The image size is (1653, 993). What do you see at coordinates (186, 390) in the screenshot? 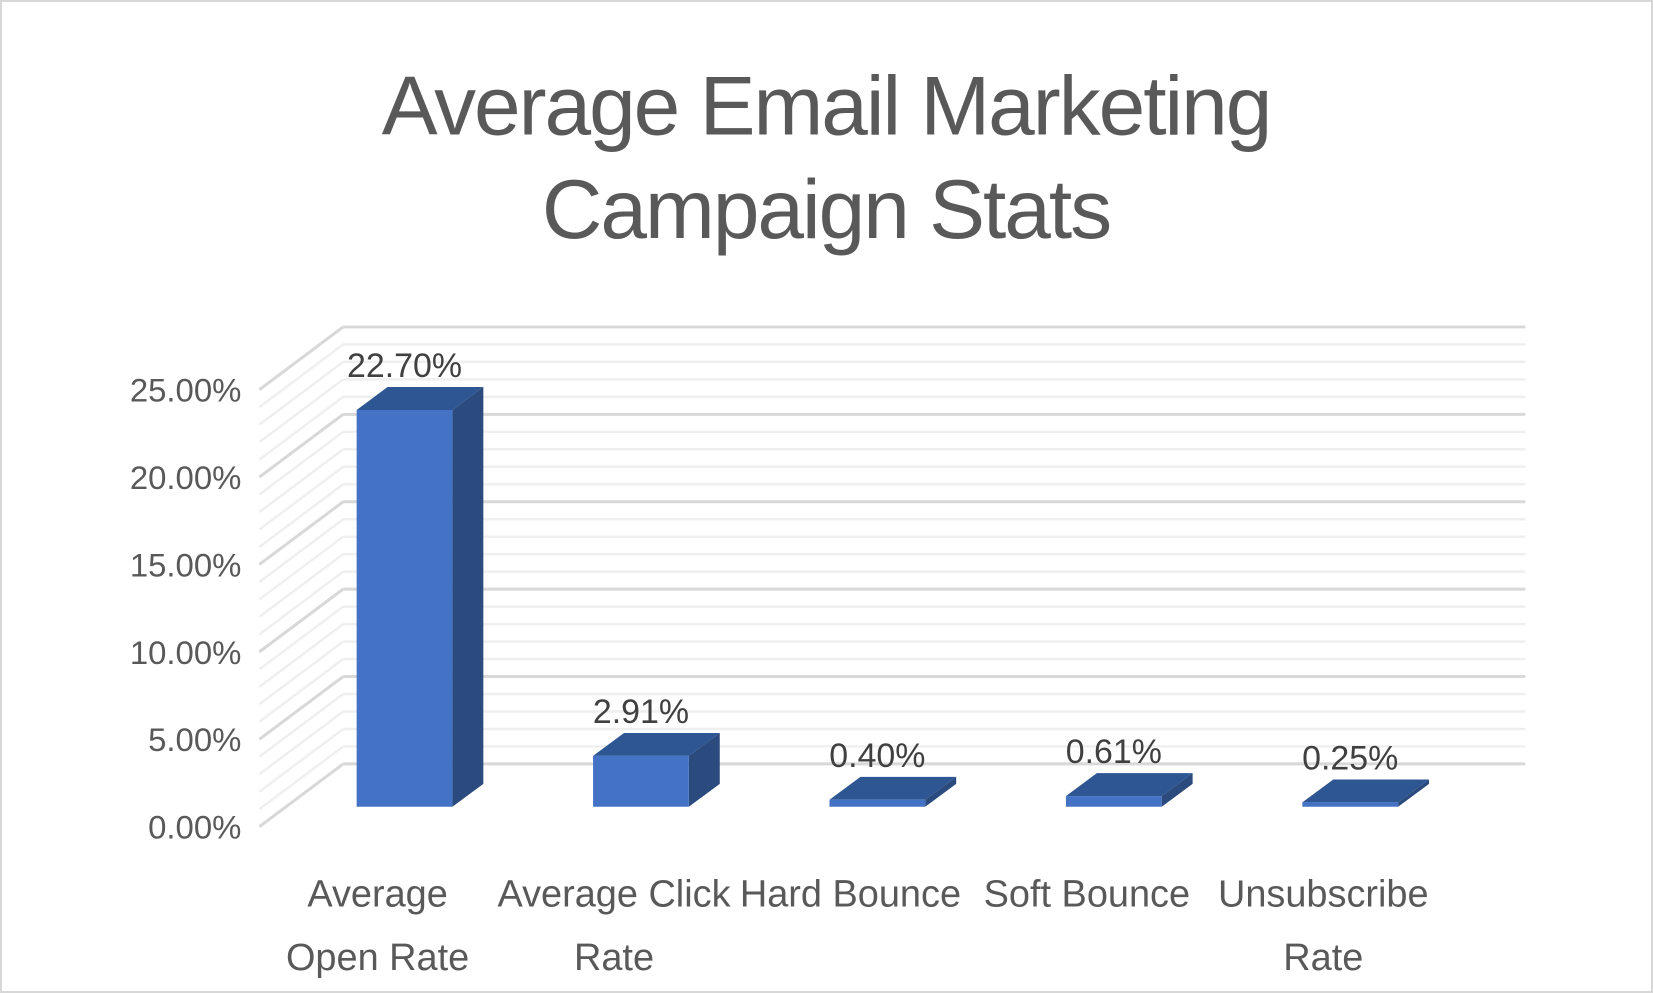
I see `y-axis-tick-label: 25.00%` at bounding box center [186, 390].